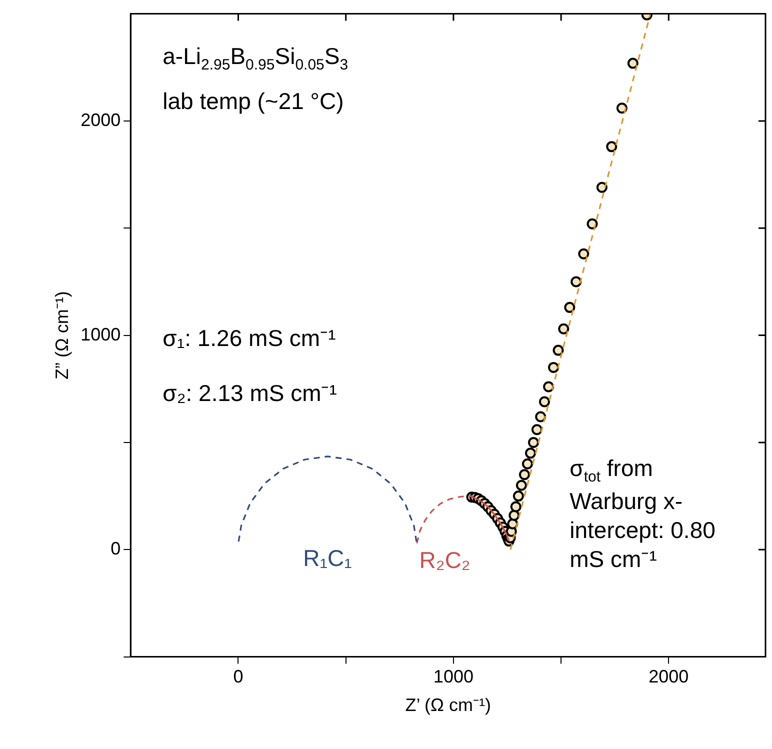  What do you see at coordinates (668, 676) in the screenshot?
I see `x-tick-label: 2000` at bounding box center [668, 676].